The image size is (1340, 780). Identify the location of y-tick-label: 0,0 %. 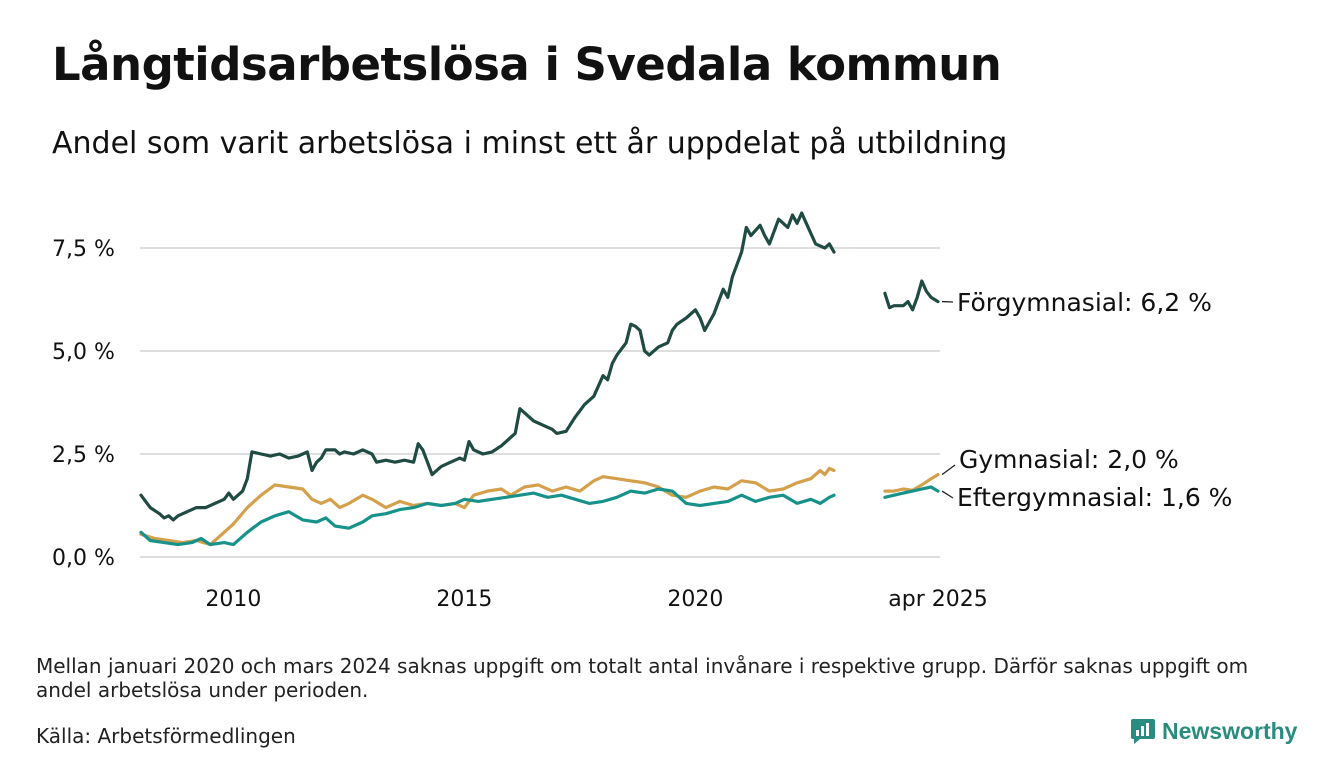
(83, 558).